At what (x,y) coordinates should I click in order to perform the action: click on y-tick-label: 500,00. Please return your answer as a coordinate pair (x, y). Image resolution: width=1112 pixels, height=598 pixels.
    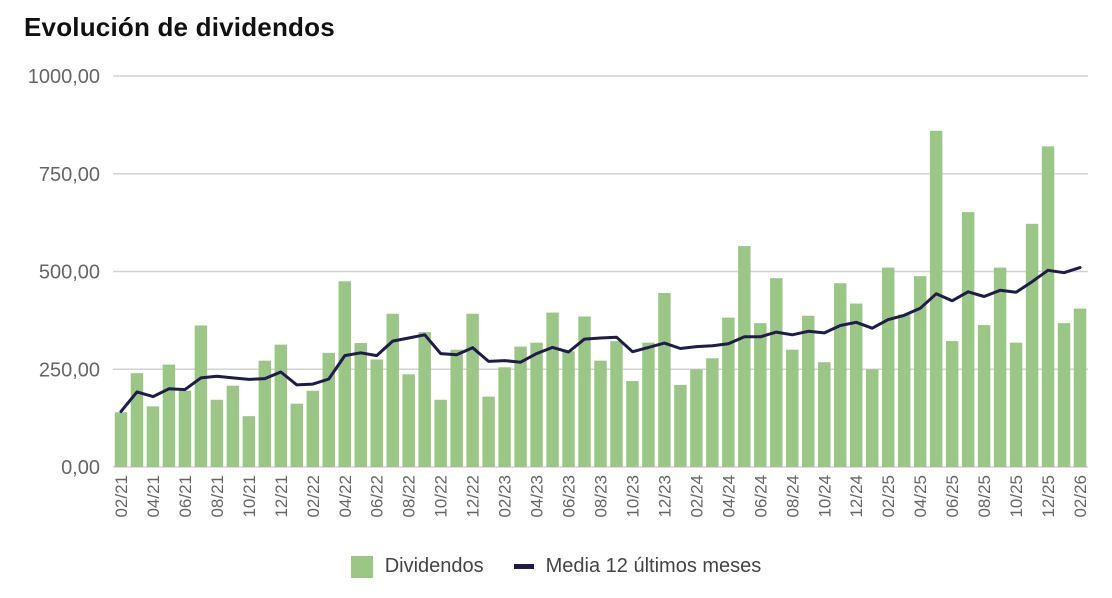
    Looking at the image, I should click on (69, 273).